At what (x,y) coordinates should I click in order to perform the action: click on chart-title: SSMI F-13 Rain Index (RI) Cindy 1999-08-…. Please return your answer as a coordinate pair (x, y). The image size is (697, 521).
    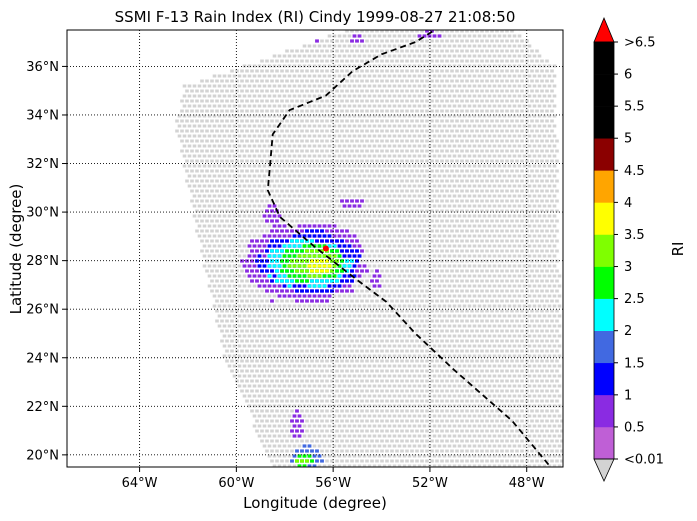
    Looking at the image, I should click on (315, 17).